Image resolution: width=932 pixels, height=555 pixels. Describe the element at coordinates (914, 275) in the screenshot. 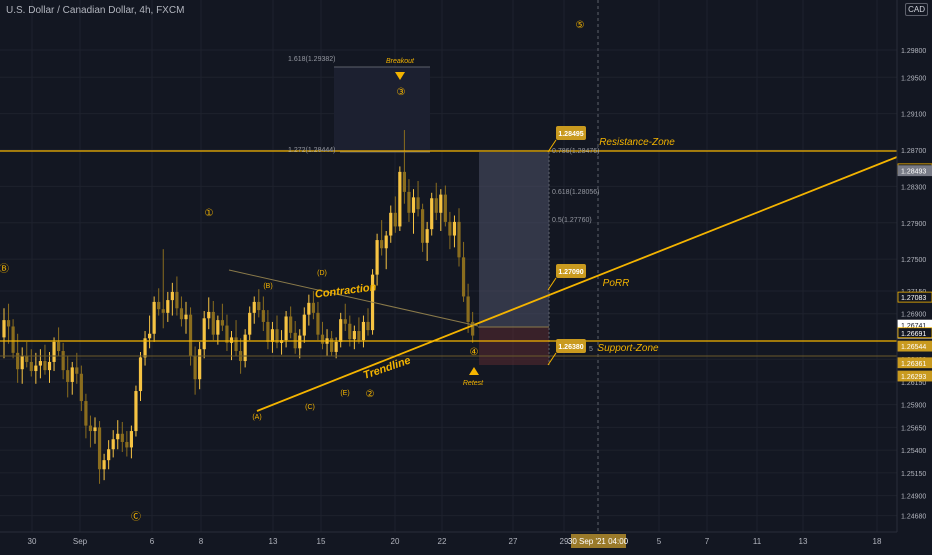

I see `price-axis-bg` at that location.